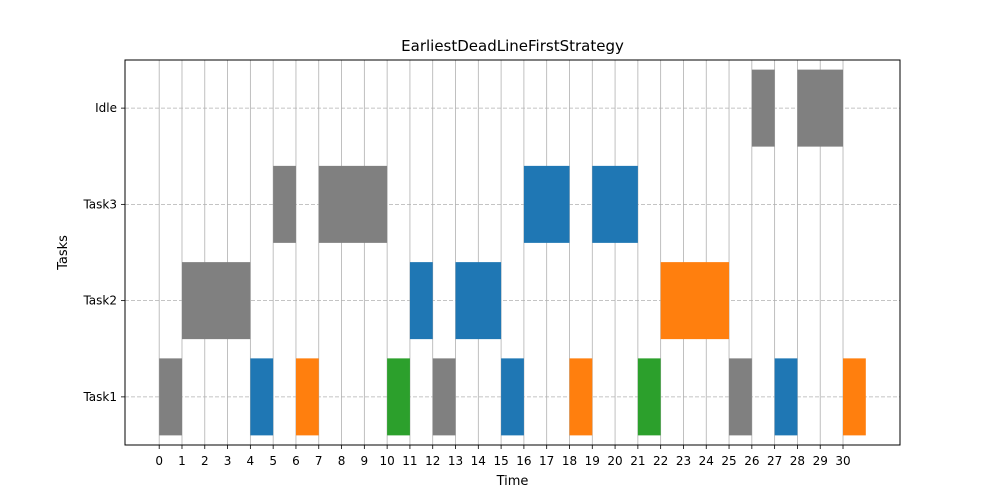  I want to click on x-tick-label: 6, so click(296, 461).